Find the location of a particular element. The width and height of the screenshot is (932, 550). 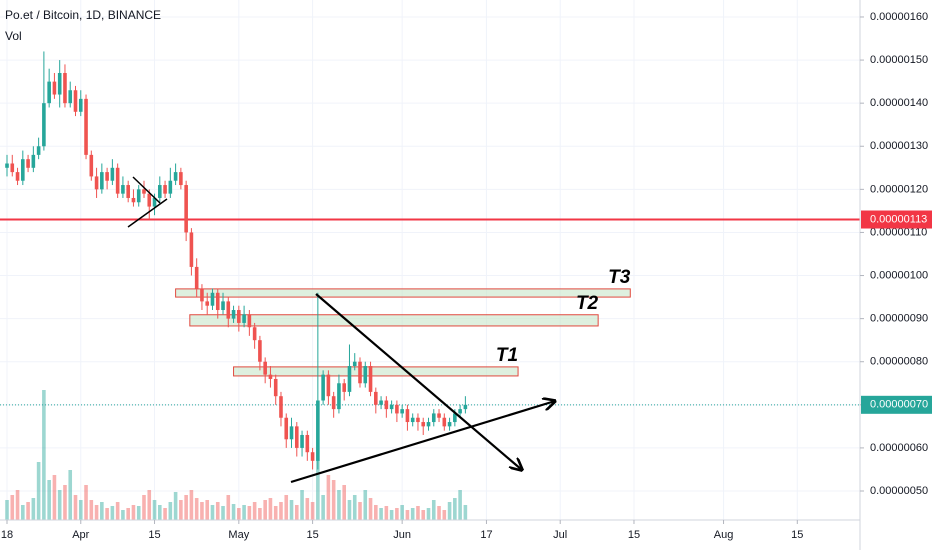

volume-label: Vol is located at coordinates (13, 36).